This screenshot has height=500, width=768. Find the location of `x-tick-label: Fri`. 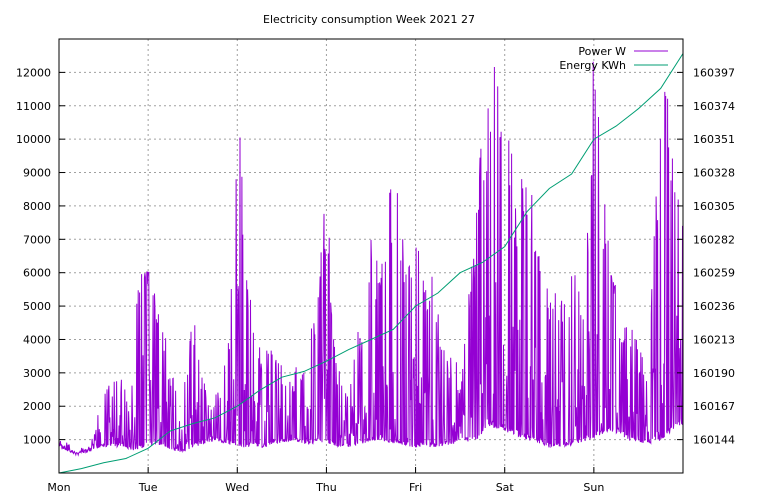

x-tick-label: Fri is located at coordinates (415, 487).